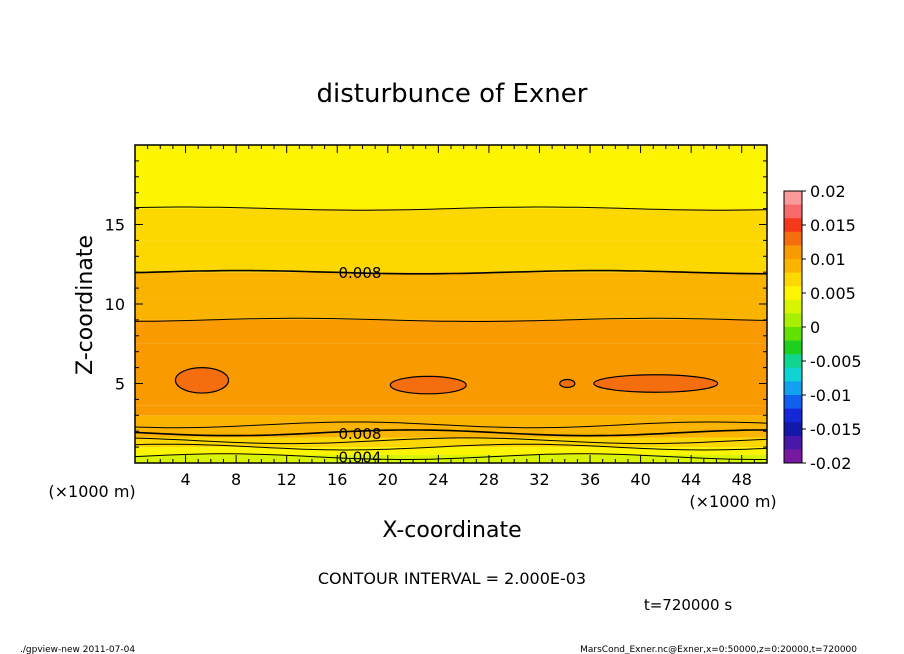 This screenshot has height=654, width=904. I want to click on x-tick-label: 8, so click(236, 479).